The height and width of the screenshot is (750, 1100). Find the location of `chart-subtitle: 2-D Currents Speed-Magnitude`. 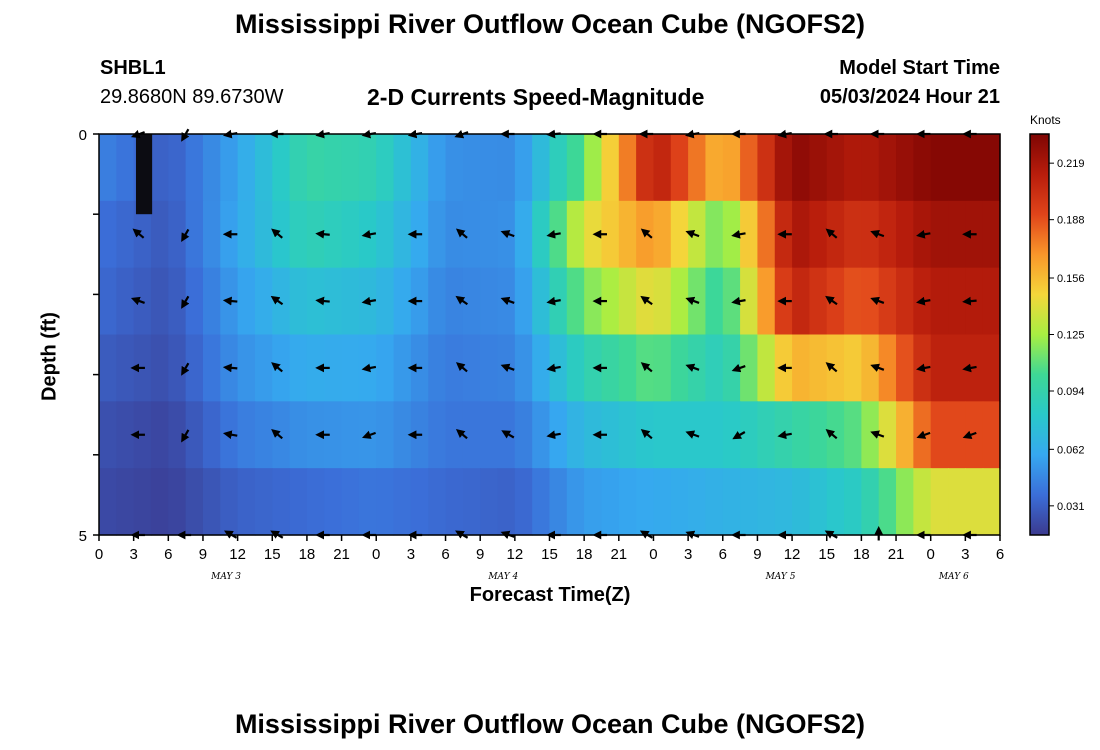

chart-subtitle: 2-D Currents Speed-Magnitude is located at coordinates (536, 97).